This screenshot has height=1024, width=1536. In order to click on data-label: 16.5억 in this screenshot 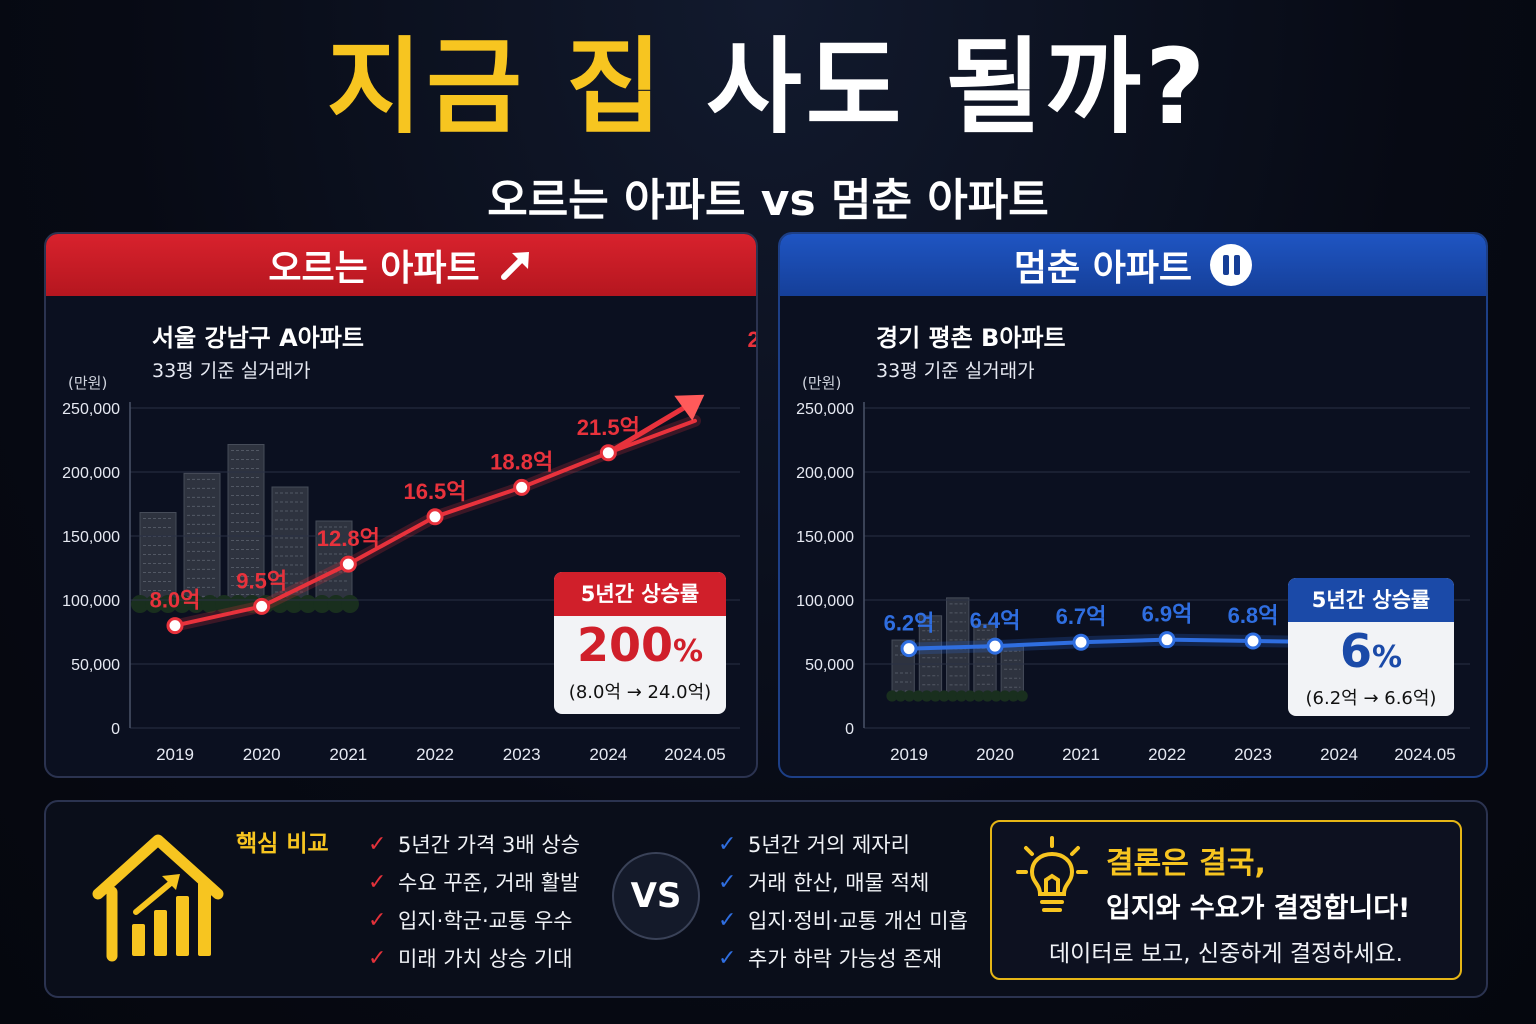, I will do `click(434, 491)`.